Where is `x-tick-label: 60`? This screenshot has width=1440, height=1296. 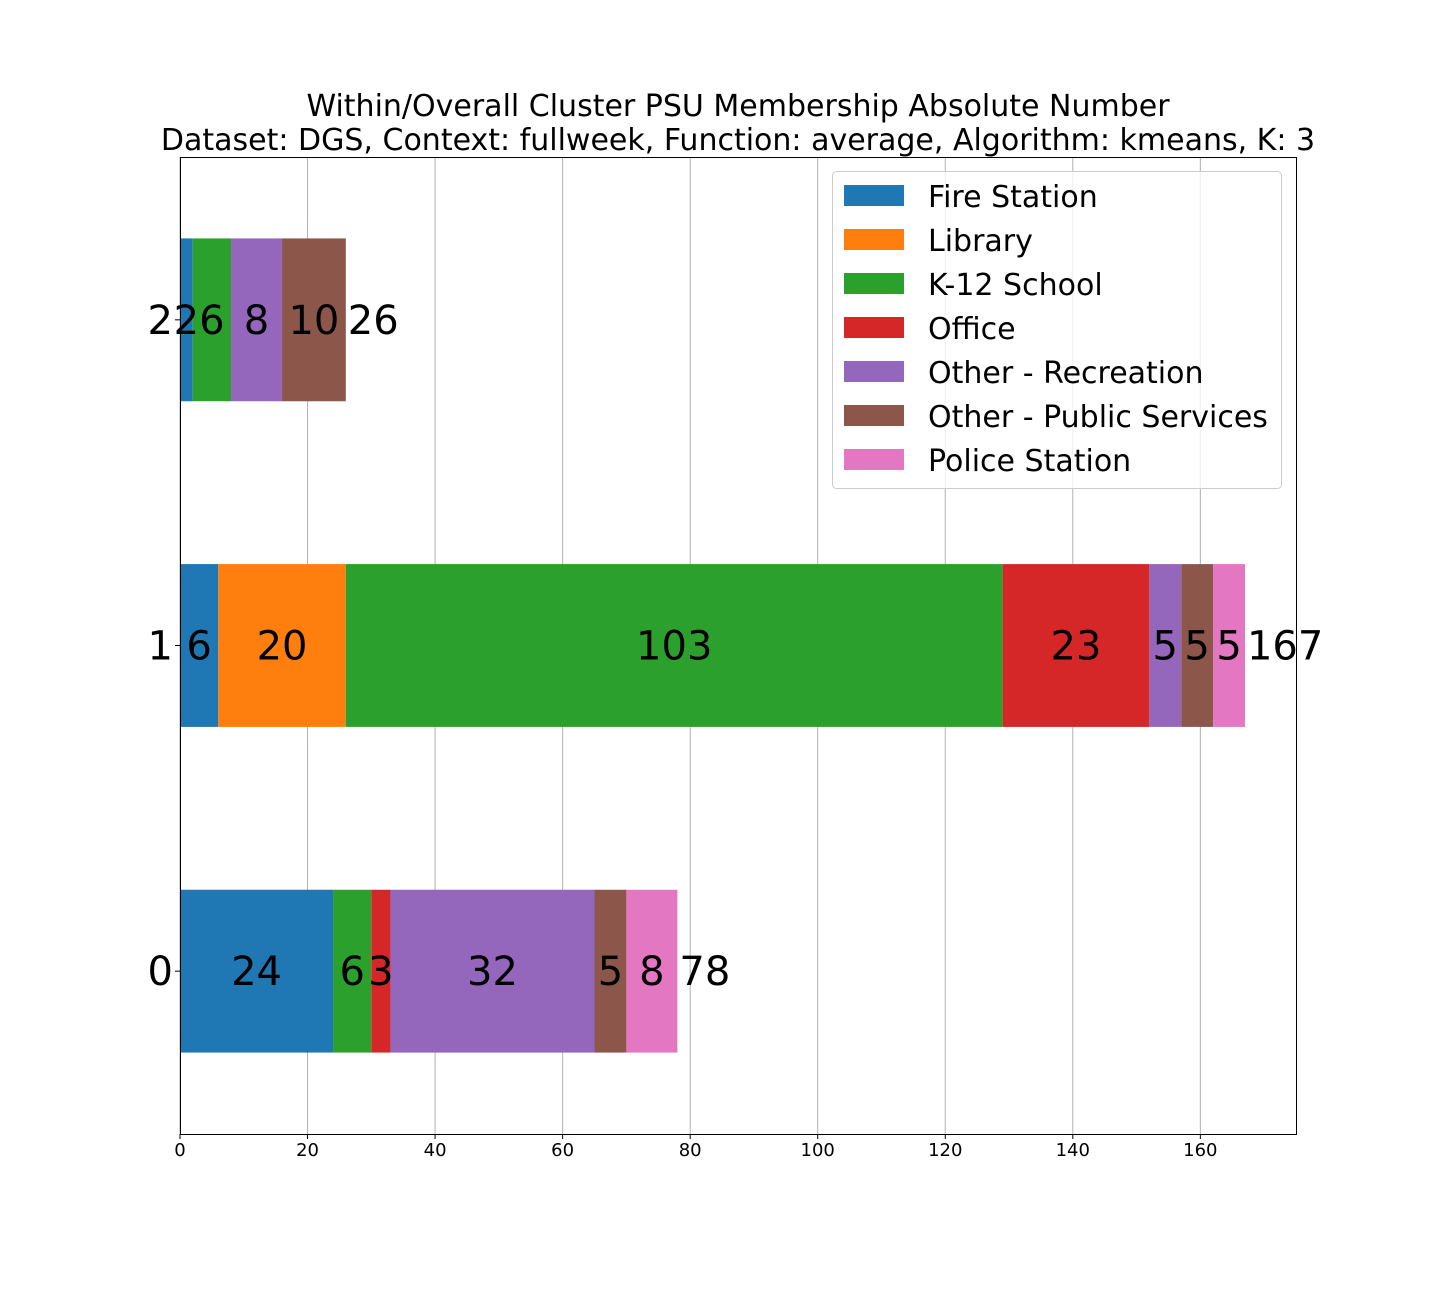 x-tick-label: 60 is located at coordinates (562, 1150).